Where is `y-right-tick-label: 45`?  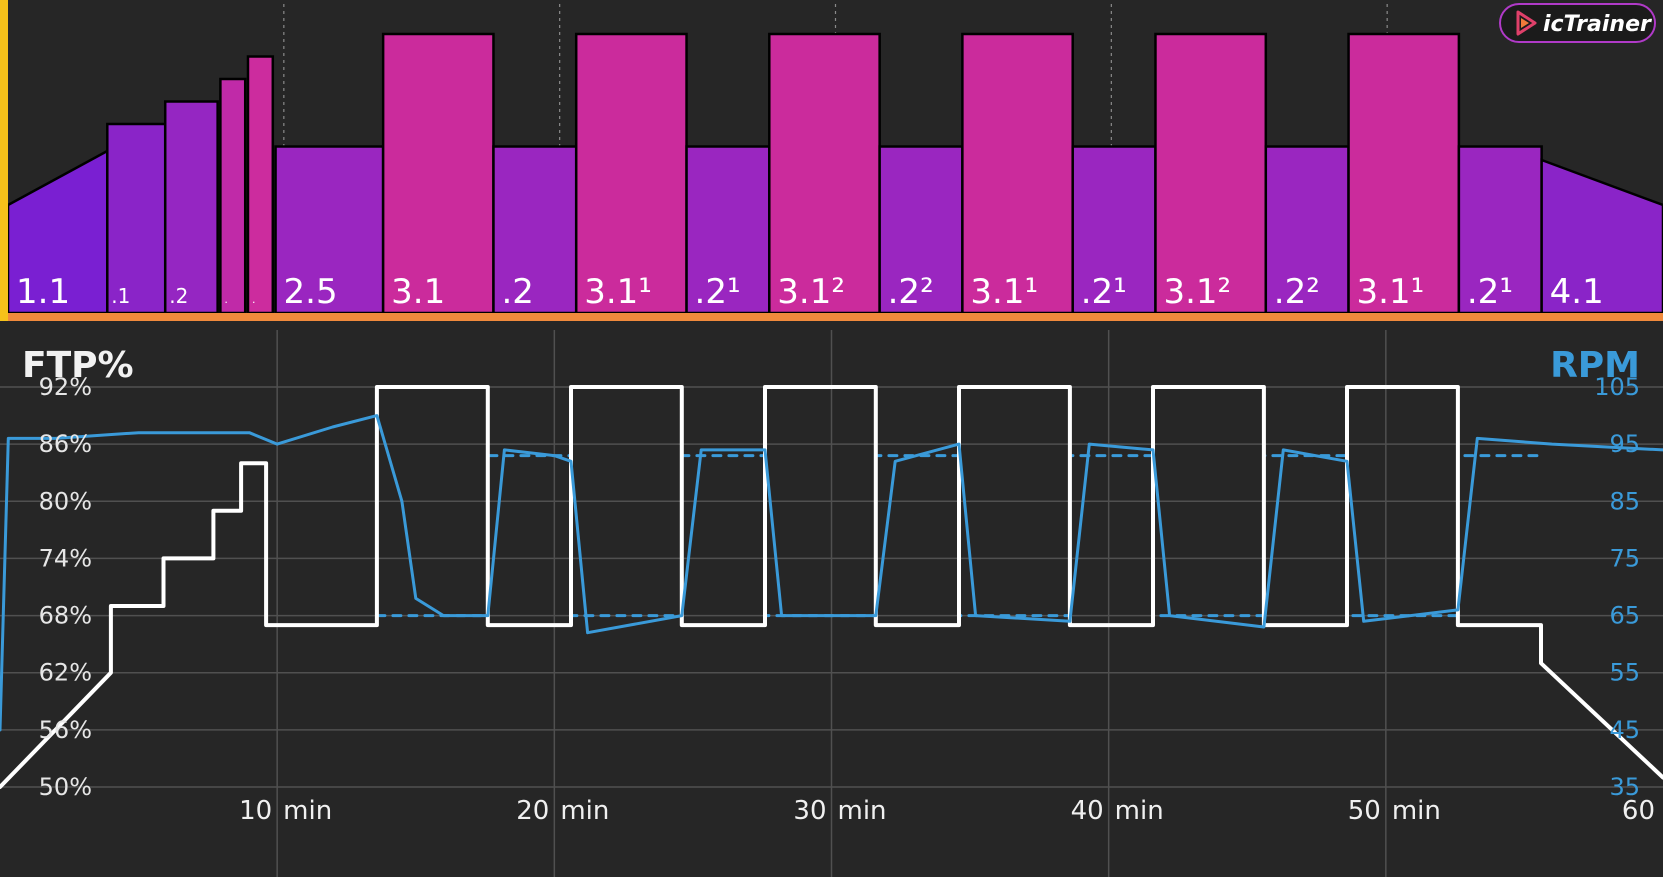
y-right-tick-label: 45 is located at coordinates (1624, 730).